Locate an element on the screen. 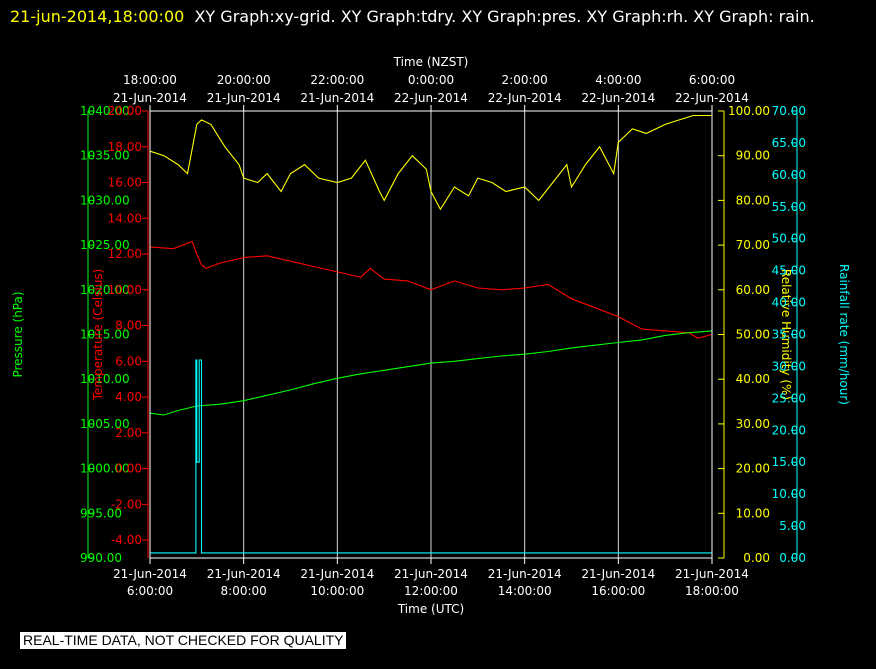  rain-tick-label: 50.00 is located at coordinates (789, 239).